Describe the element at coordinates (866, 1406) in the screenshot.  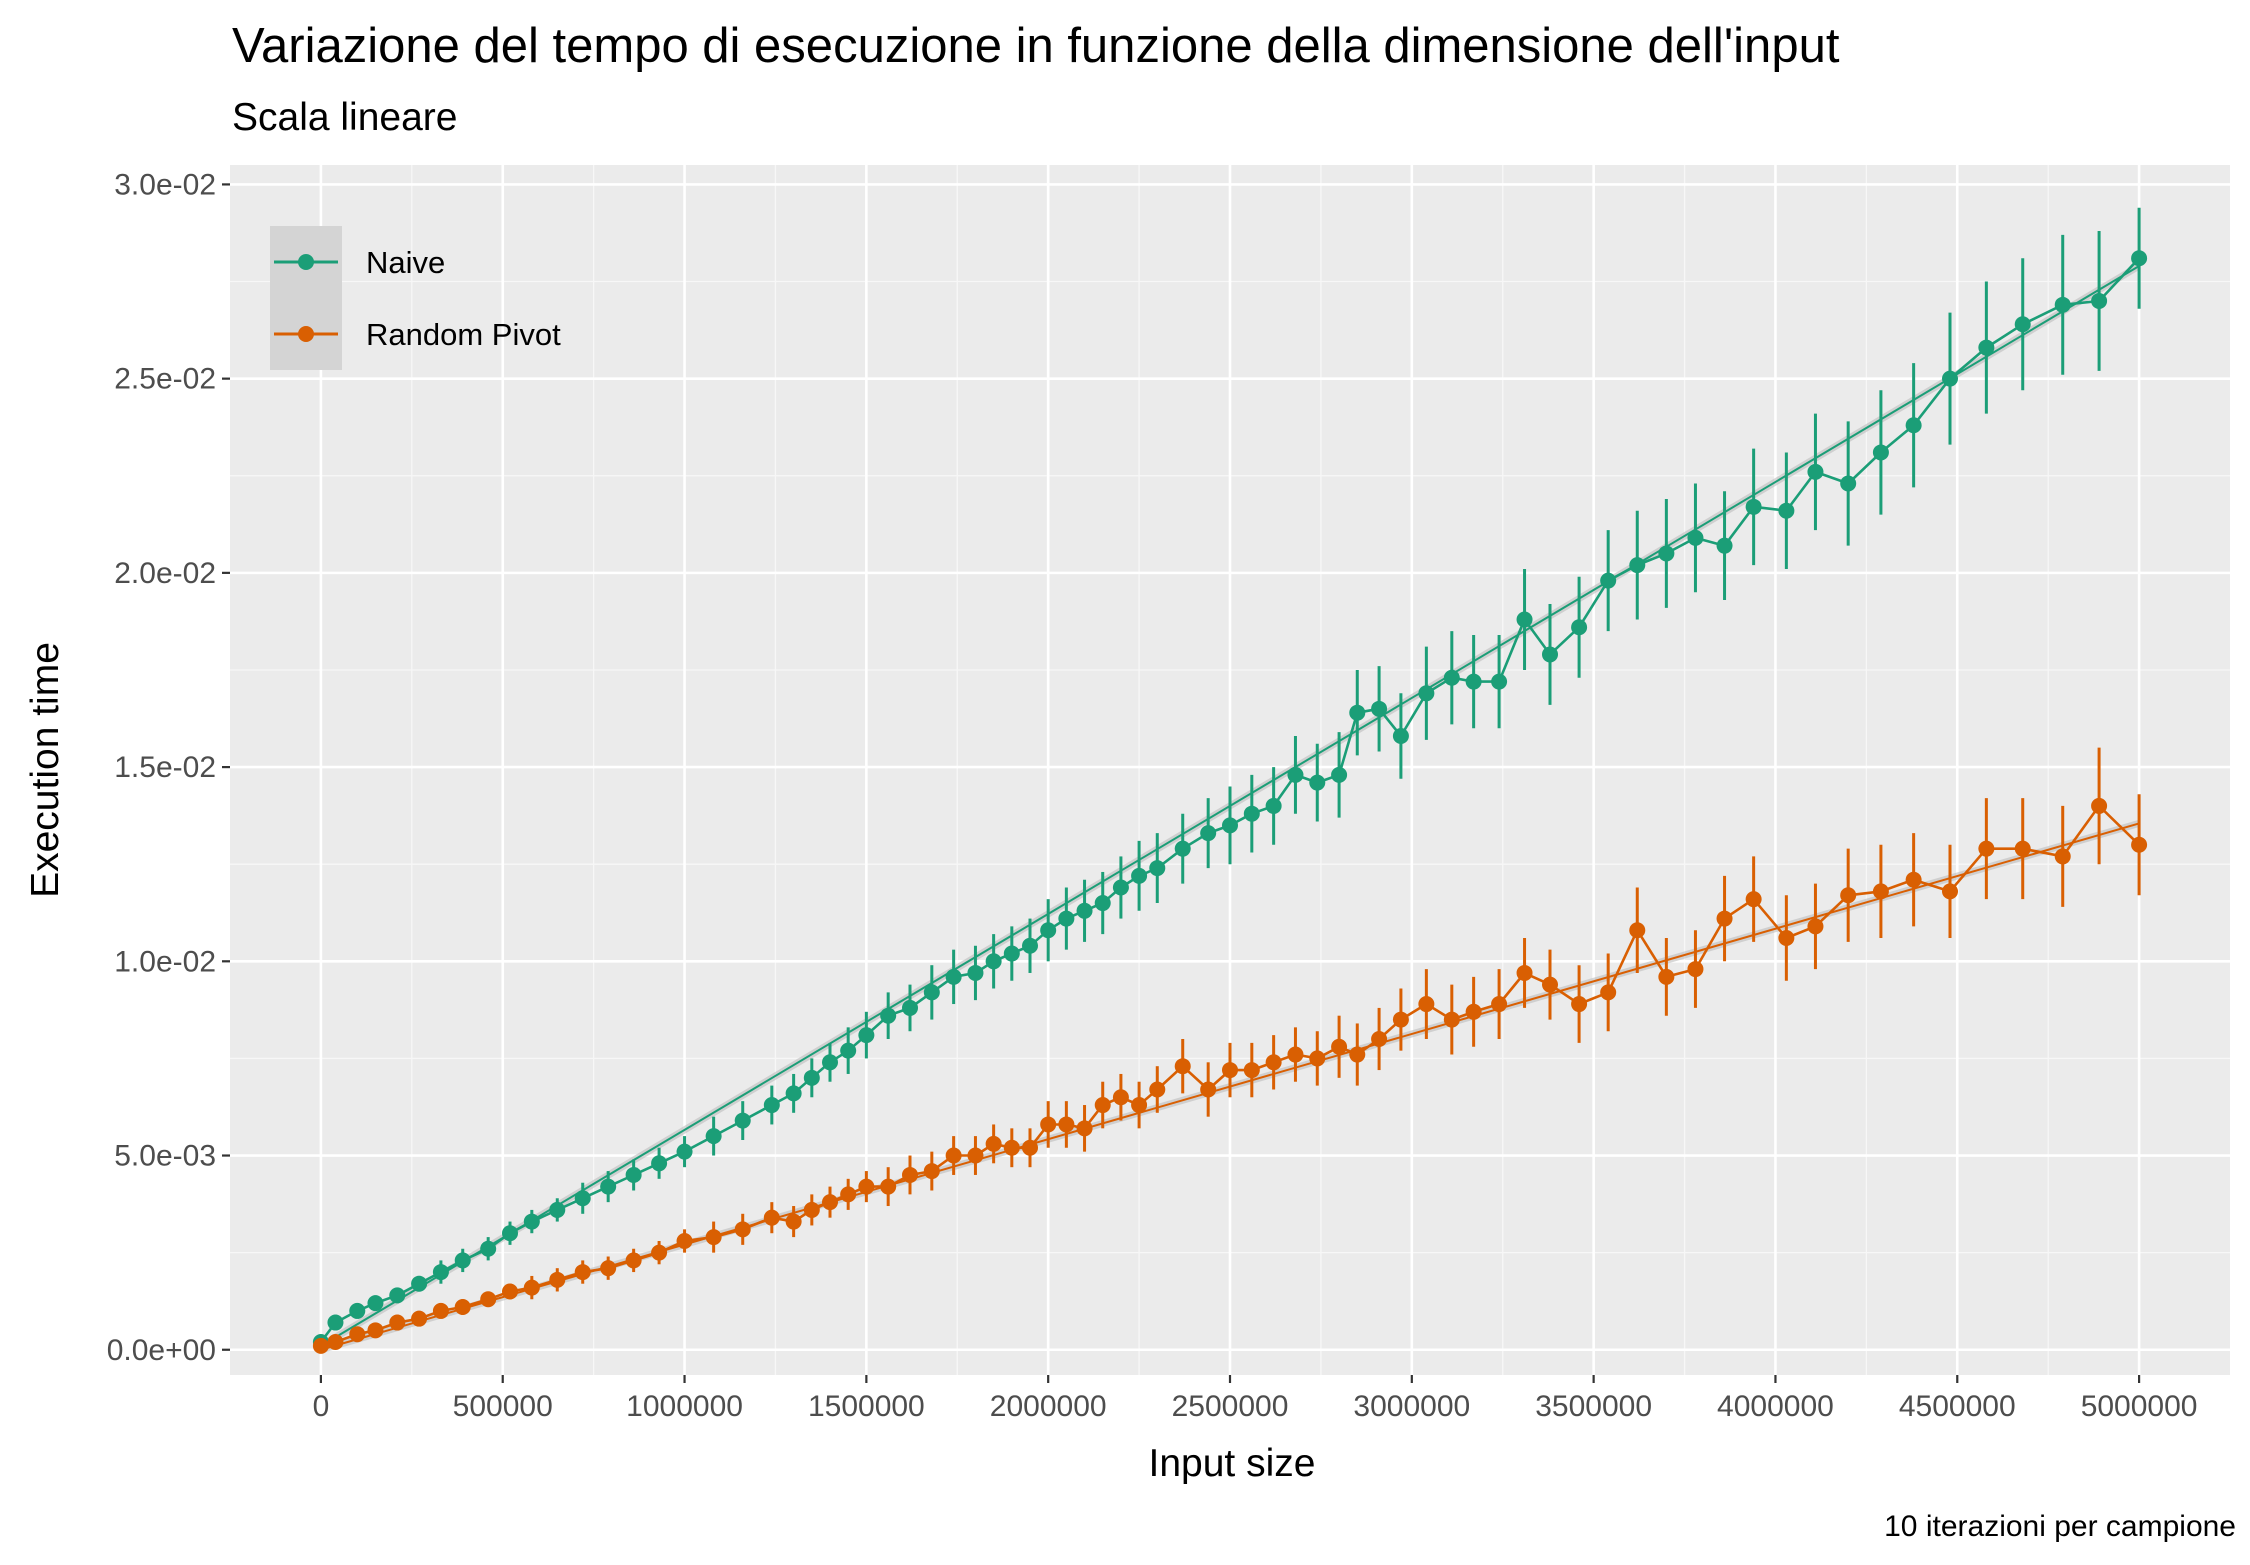
I see `x-tick-label: 1500000` at that location.